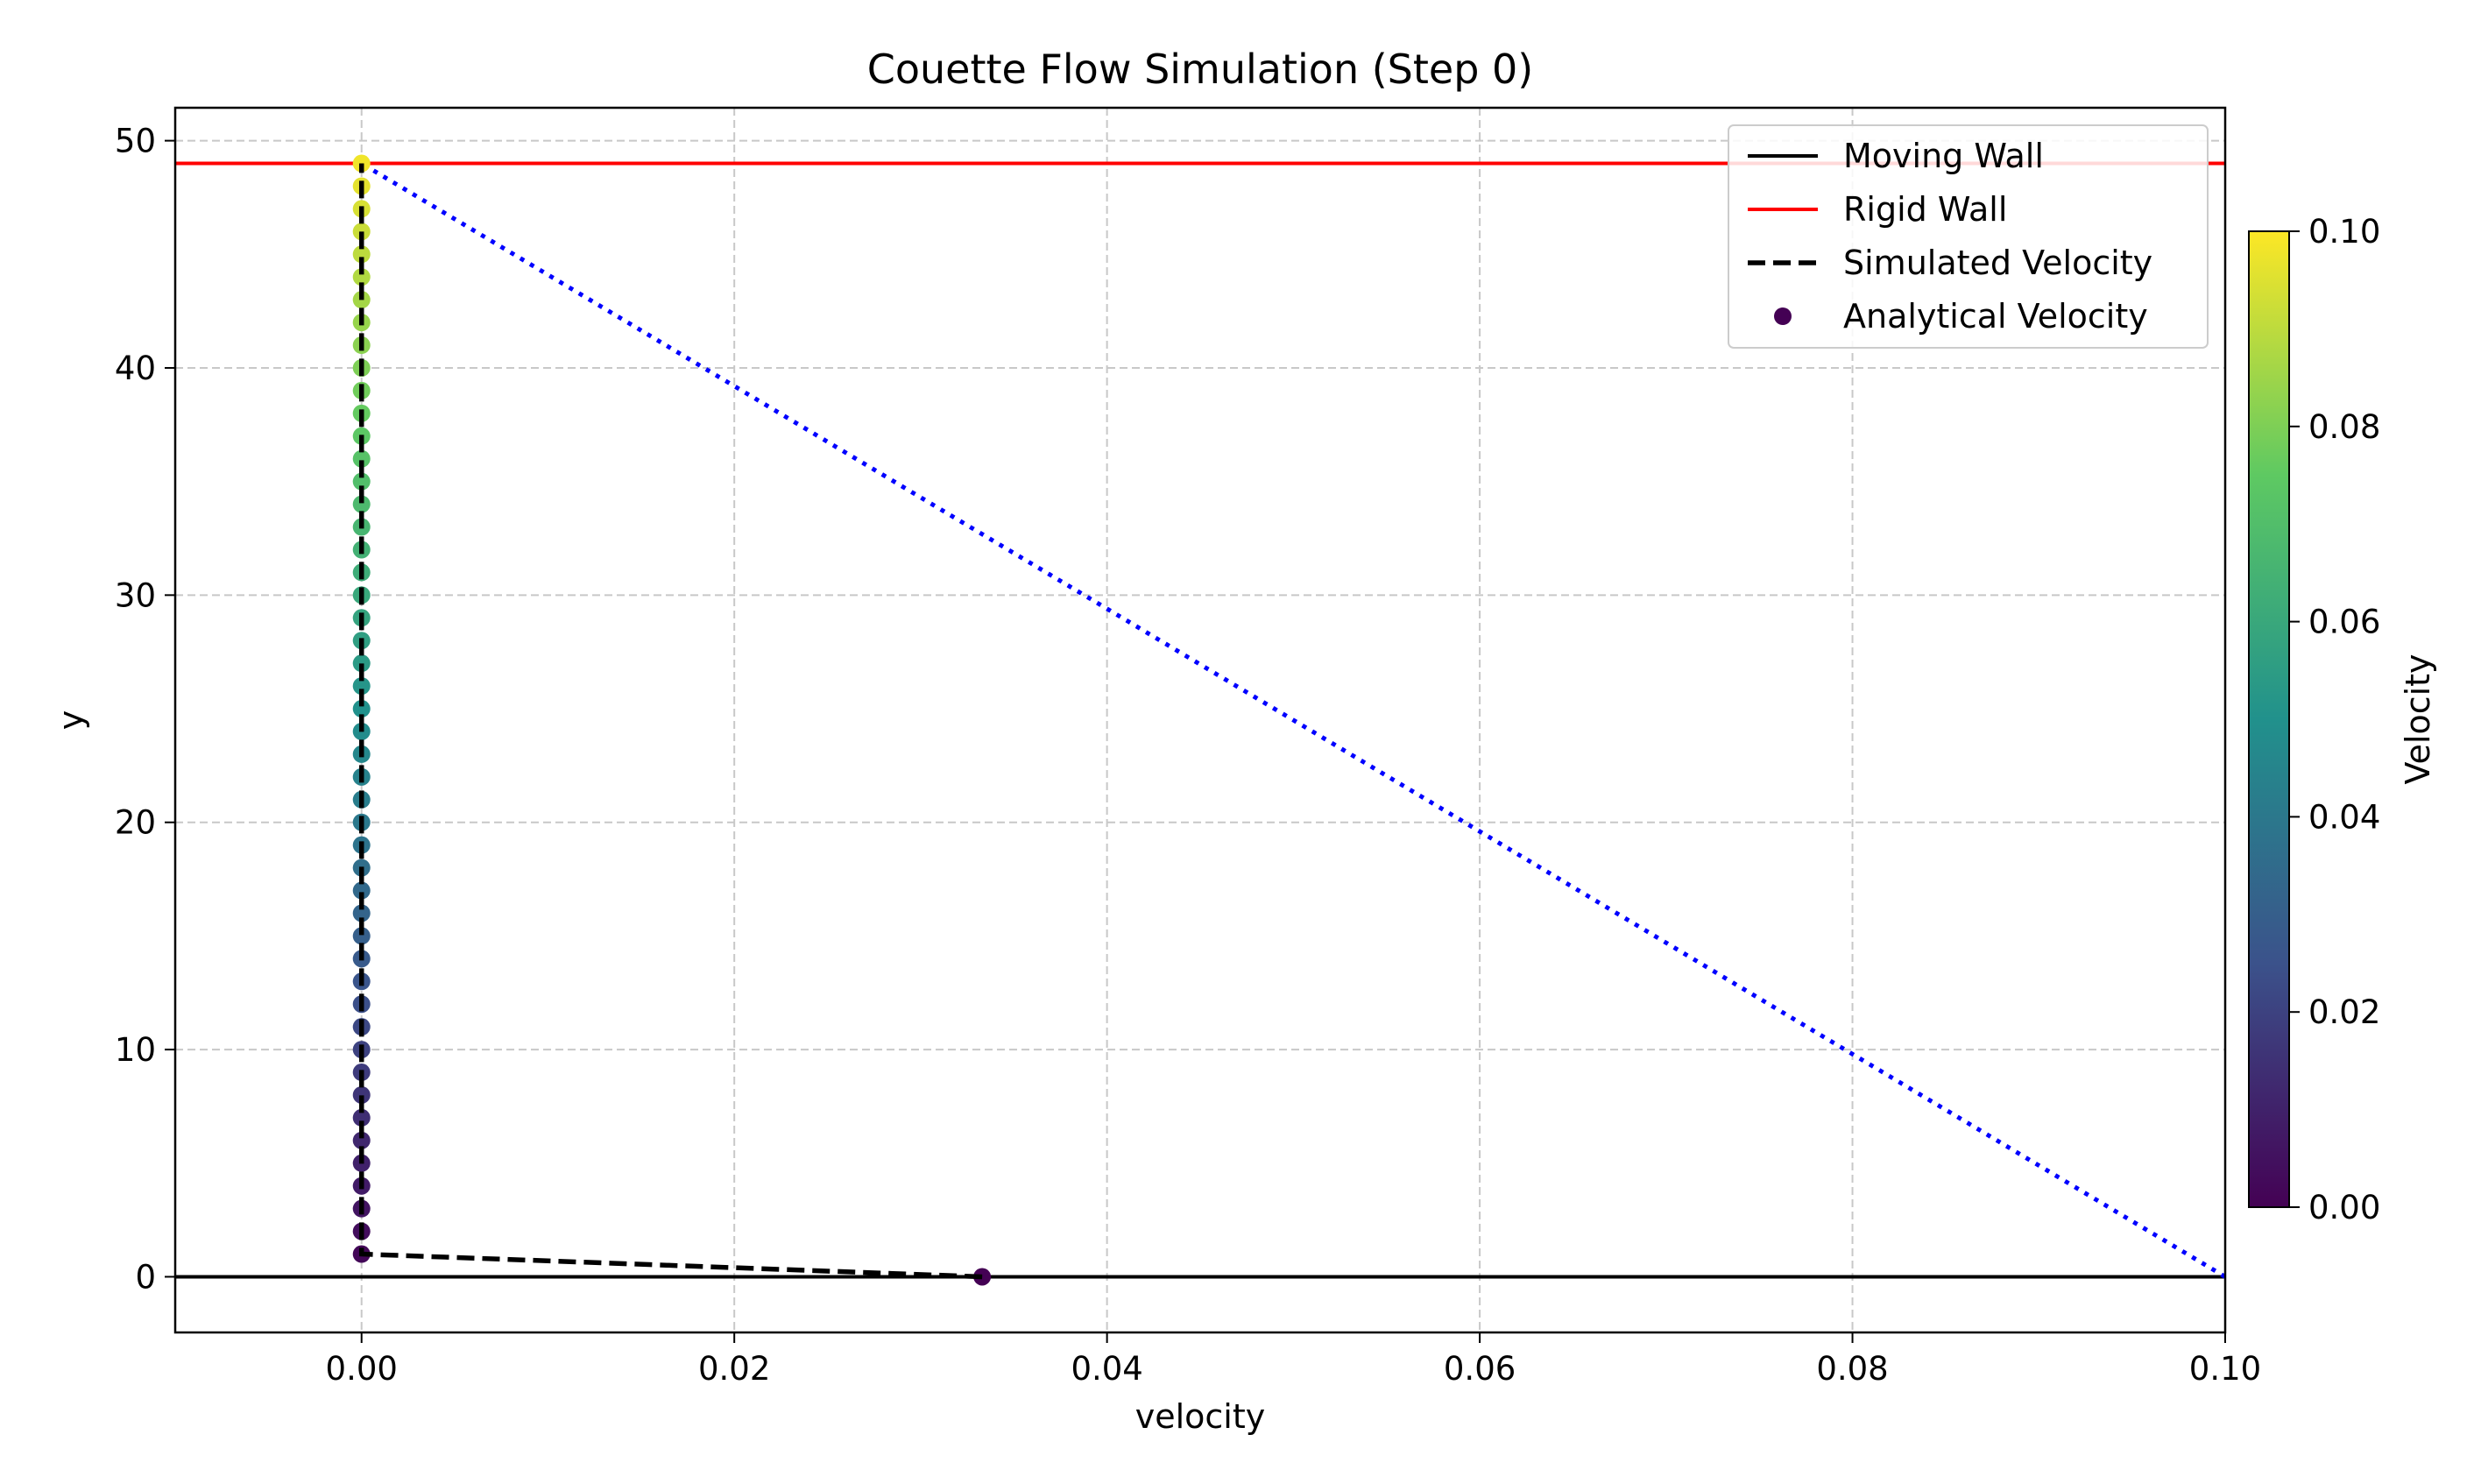  What do you see at coordinates (2334, 719) in the screenshot?
I see `colorbar-ticks: 0.00 0.02 0.04 0.06 0.08 0.10` at bounding box center [2334, 719].